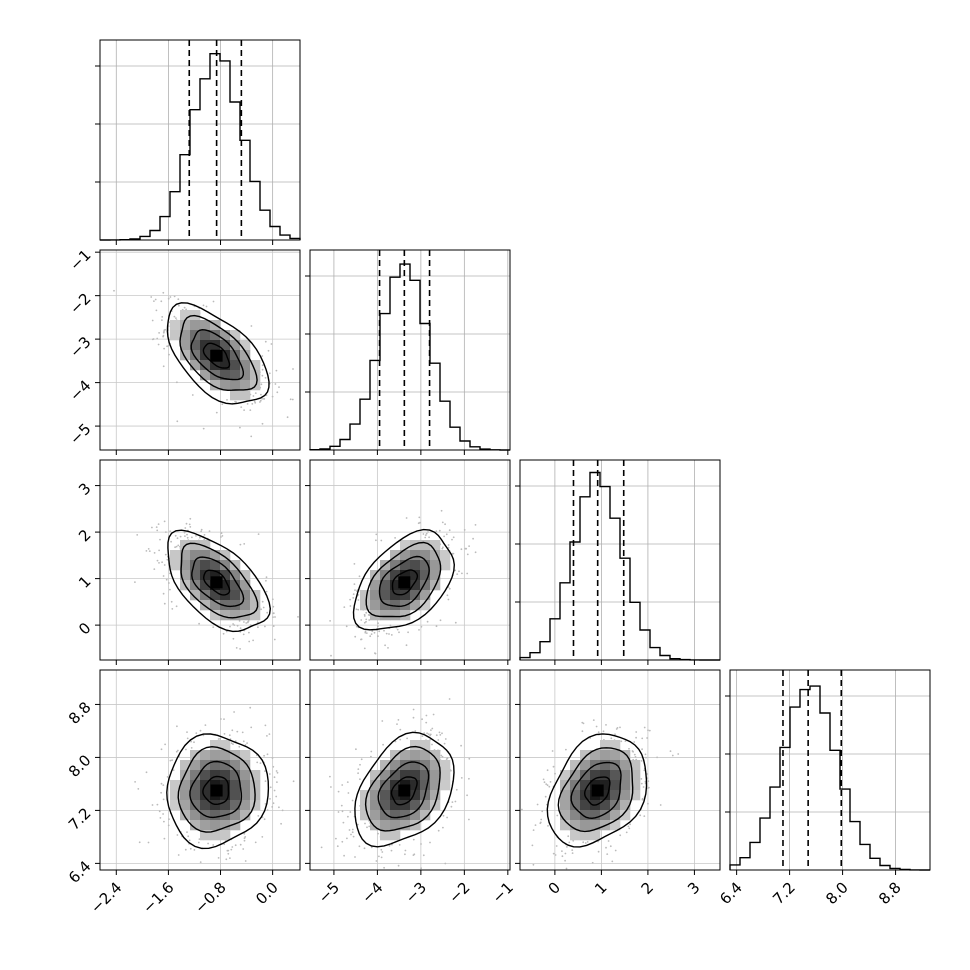  I want to click on histogram, so click(200, 147).